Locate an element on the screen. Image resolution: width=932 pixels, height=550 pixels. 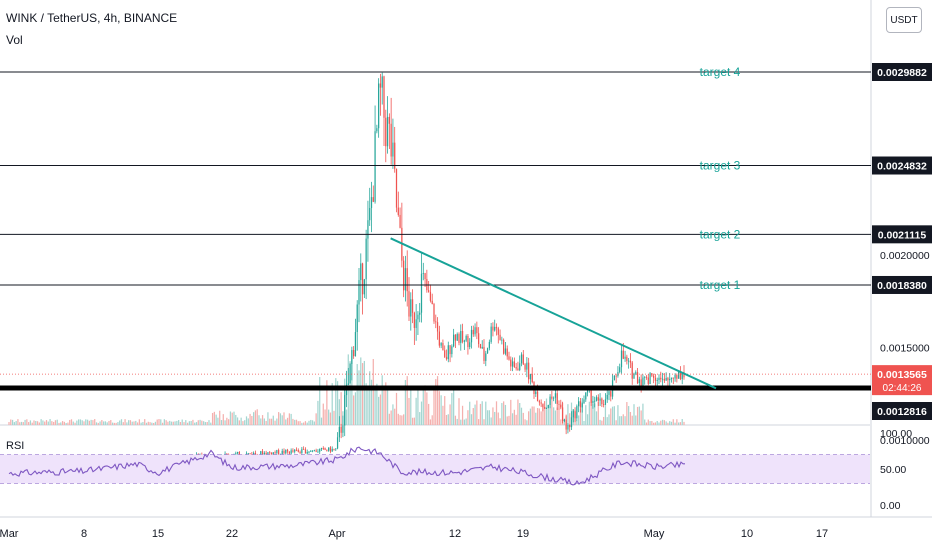
time-axis-tick: 22 is located at coordinates (232, 534).